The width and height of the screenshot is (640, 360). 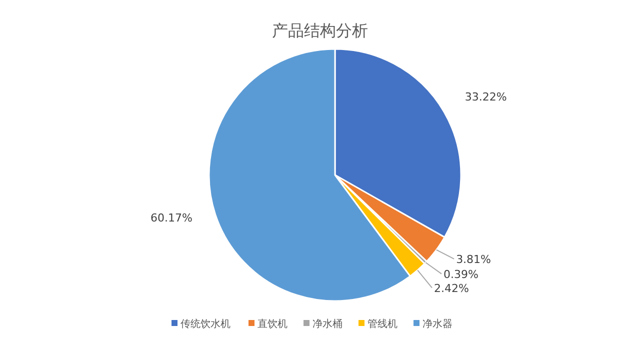 What do you see at coordinates (437, 324) in the screenshot?
I see `legend-label: 净水器` at bounding box center [437, 324].